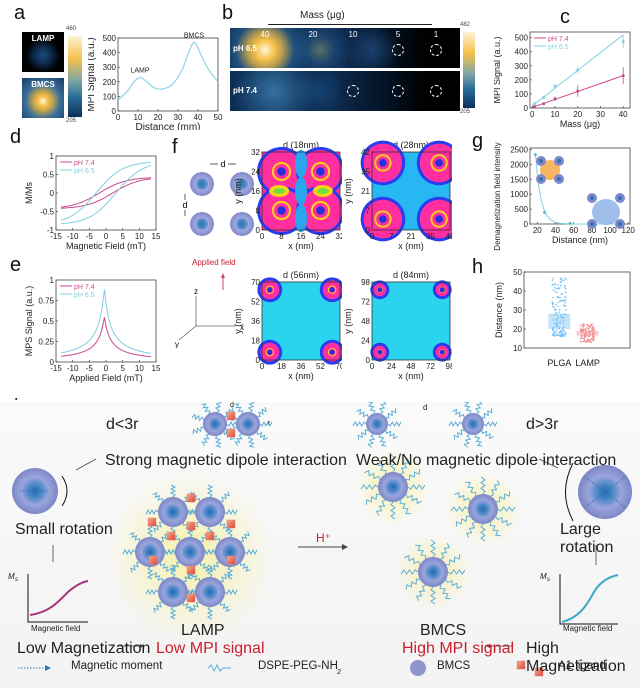 The width and height of the screenshot is (640, 688). Describe the element at coordinates (365, 321) in the screenshot. I see `field-map-ytick: 48` at that location.